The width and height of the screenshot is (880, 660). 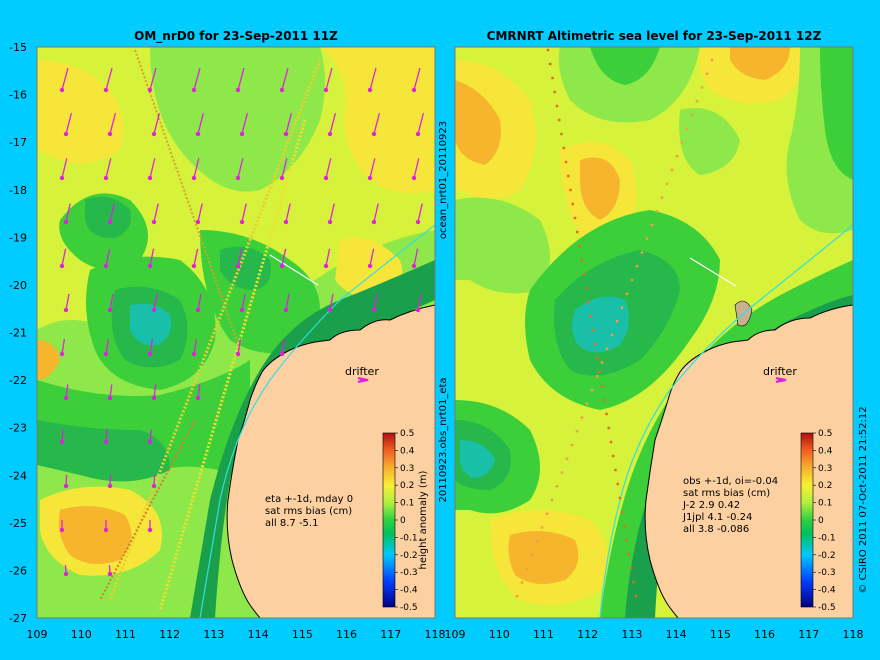 I want to click on info-line: J-2 2.9 0.42, so click(x=711, y=505).